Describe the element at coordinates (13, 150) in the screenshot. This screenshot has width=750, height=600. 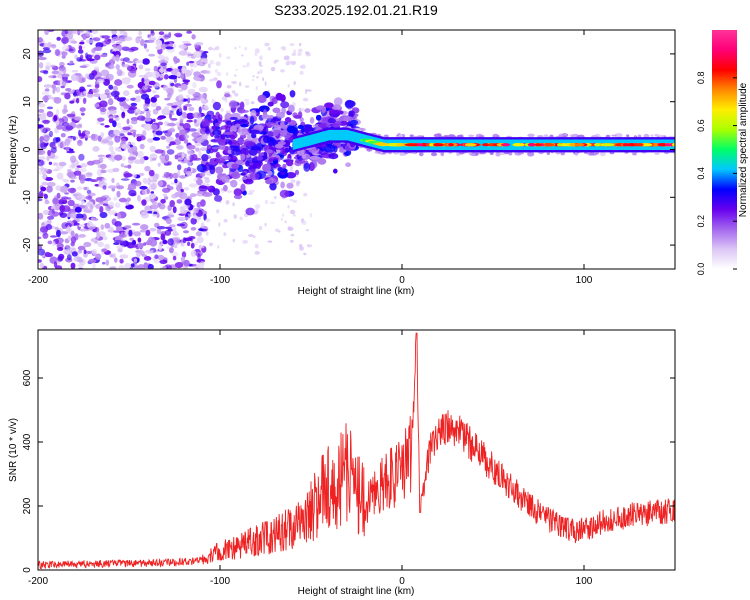
I see `spectrogram-ylabel: Frequency (Hz)` at that location.